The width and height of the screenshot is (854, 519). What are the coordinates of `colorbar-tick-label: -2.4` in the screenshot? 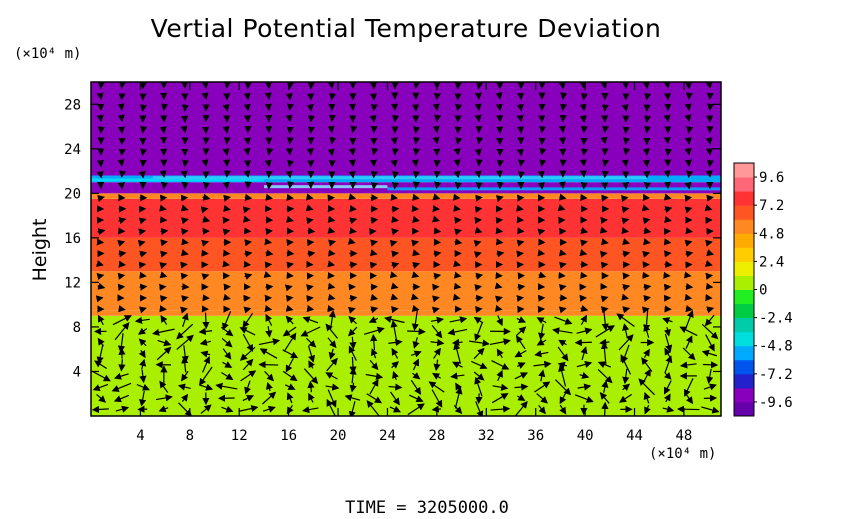 It's located at (776, 319).